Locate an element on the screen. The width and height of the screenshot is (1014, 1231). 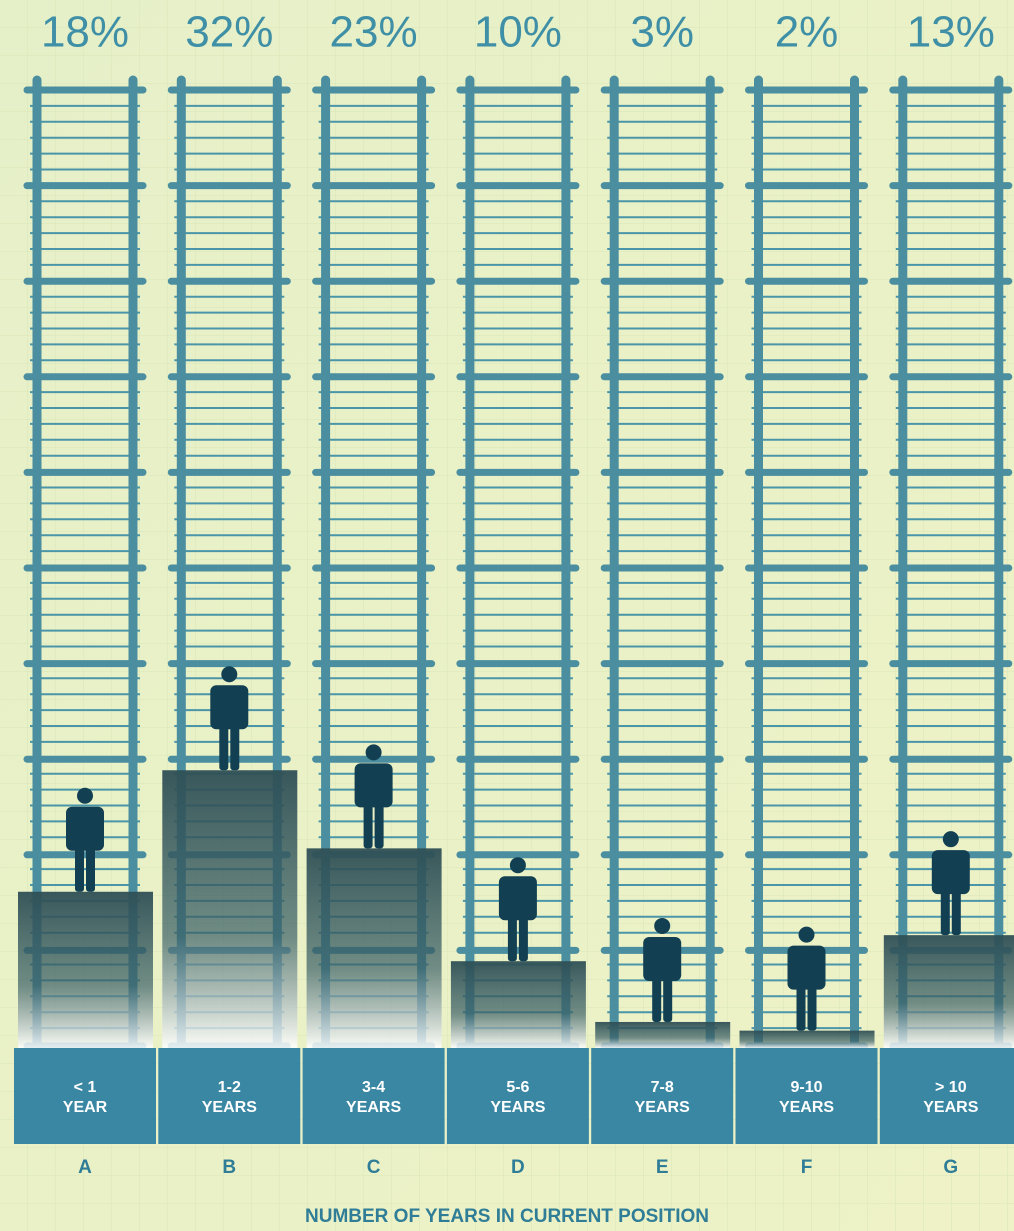
category-code: A is located at coordinates (85, 1167).